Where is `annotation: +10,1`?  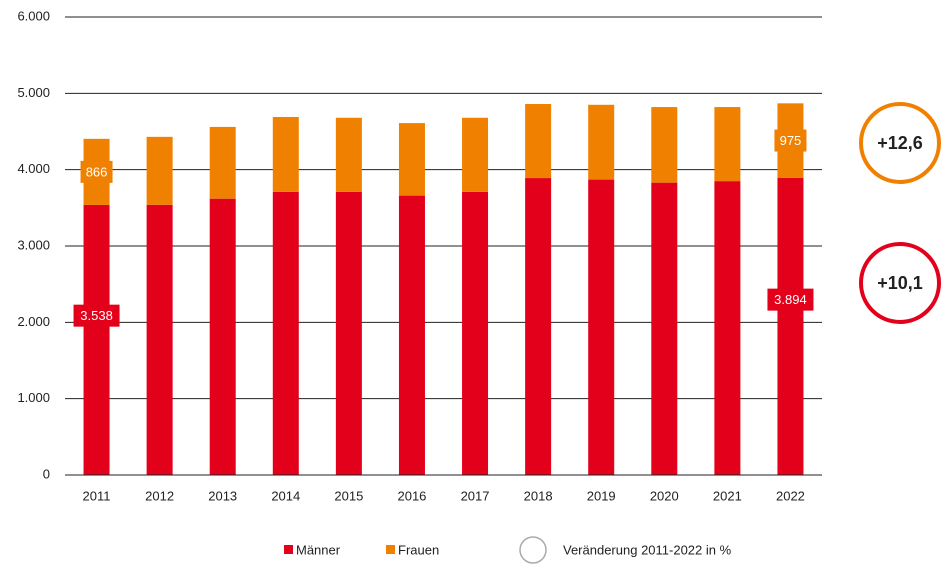 annotation: +10,1 is located at coordinates (900, 283).